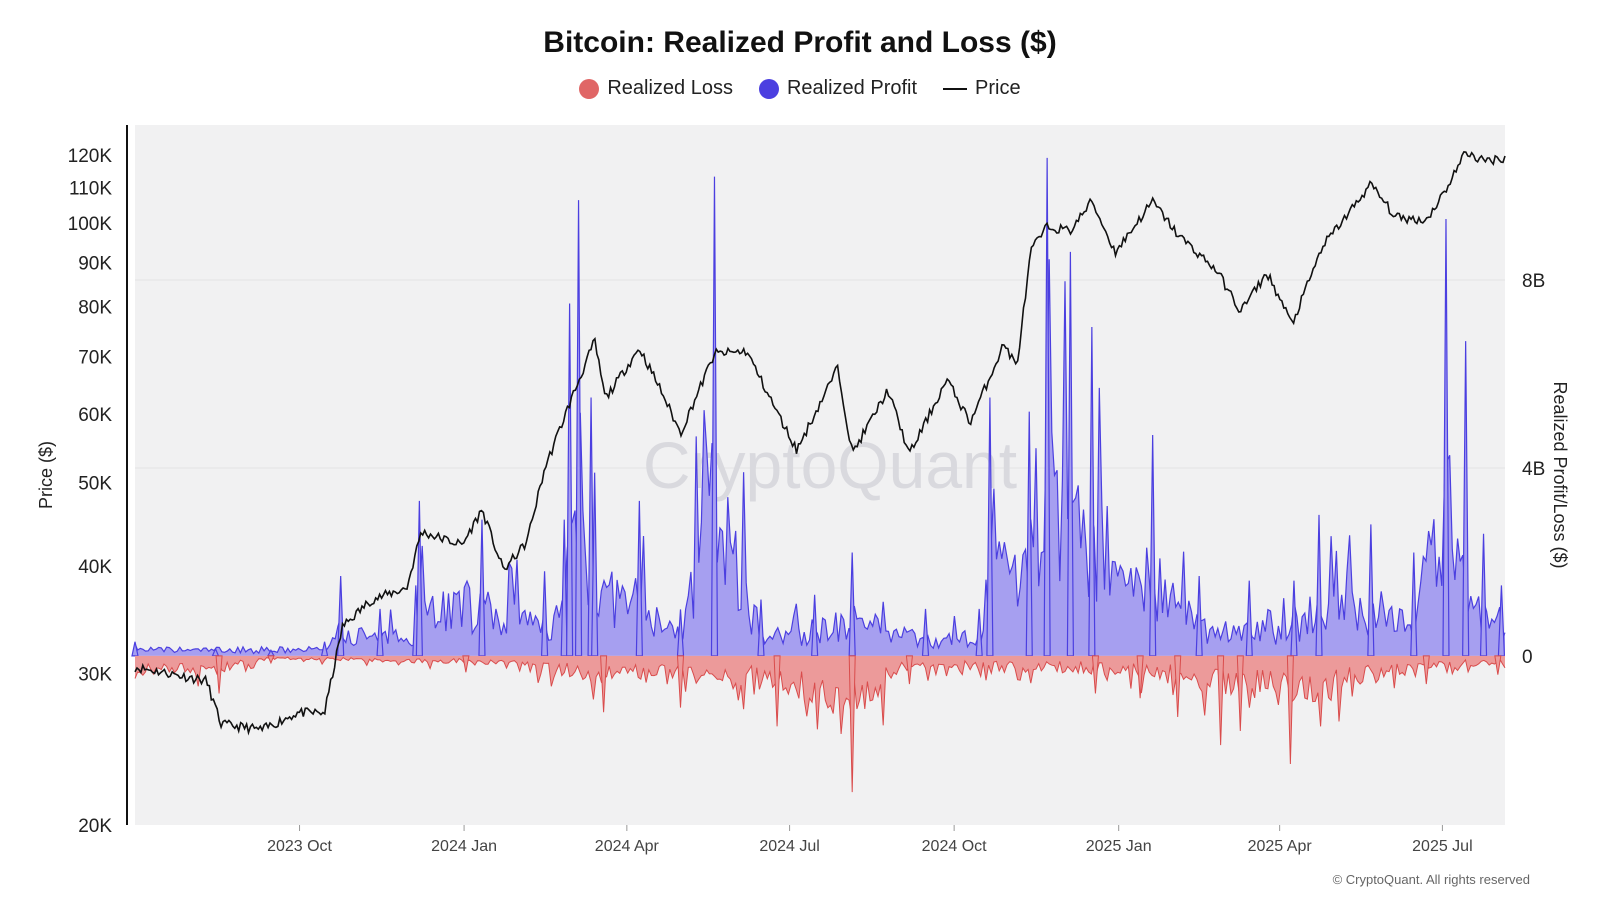 The width and height of the screenshot is (1600, 900). Describe the element at coordinates (1280, 846) in the screenshot. I see `x-tick-6: 2025 Apr` at that location.